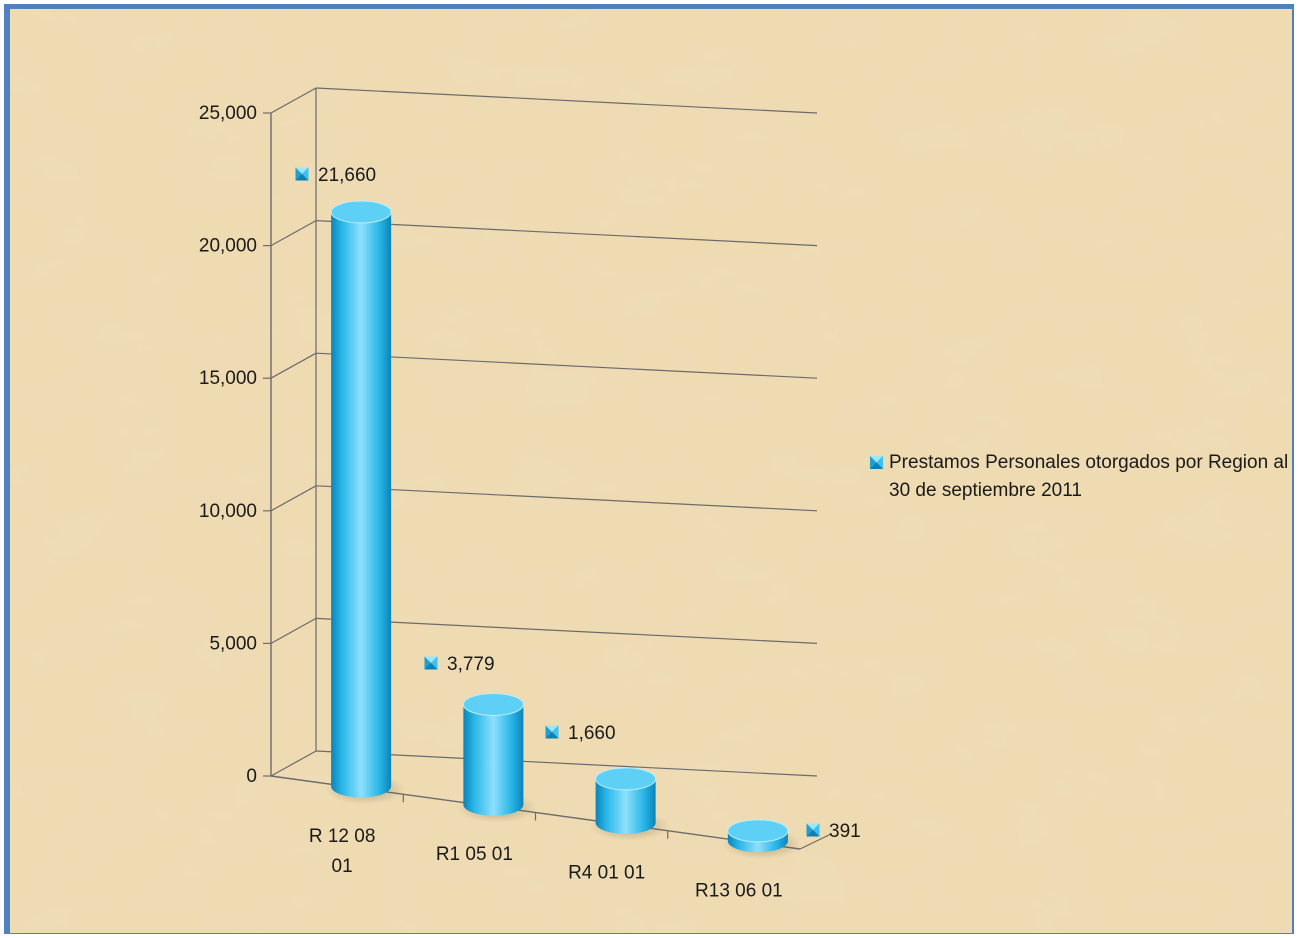  I want to click on x-tick-label: R 12 08 01, so click(342, 851).